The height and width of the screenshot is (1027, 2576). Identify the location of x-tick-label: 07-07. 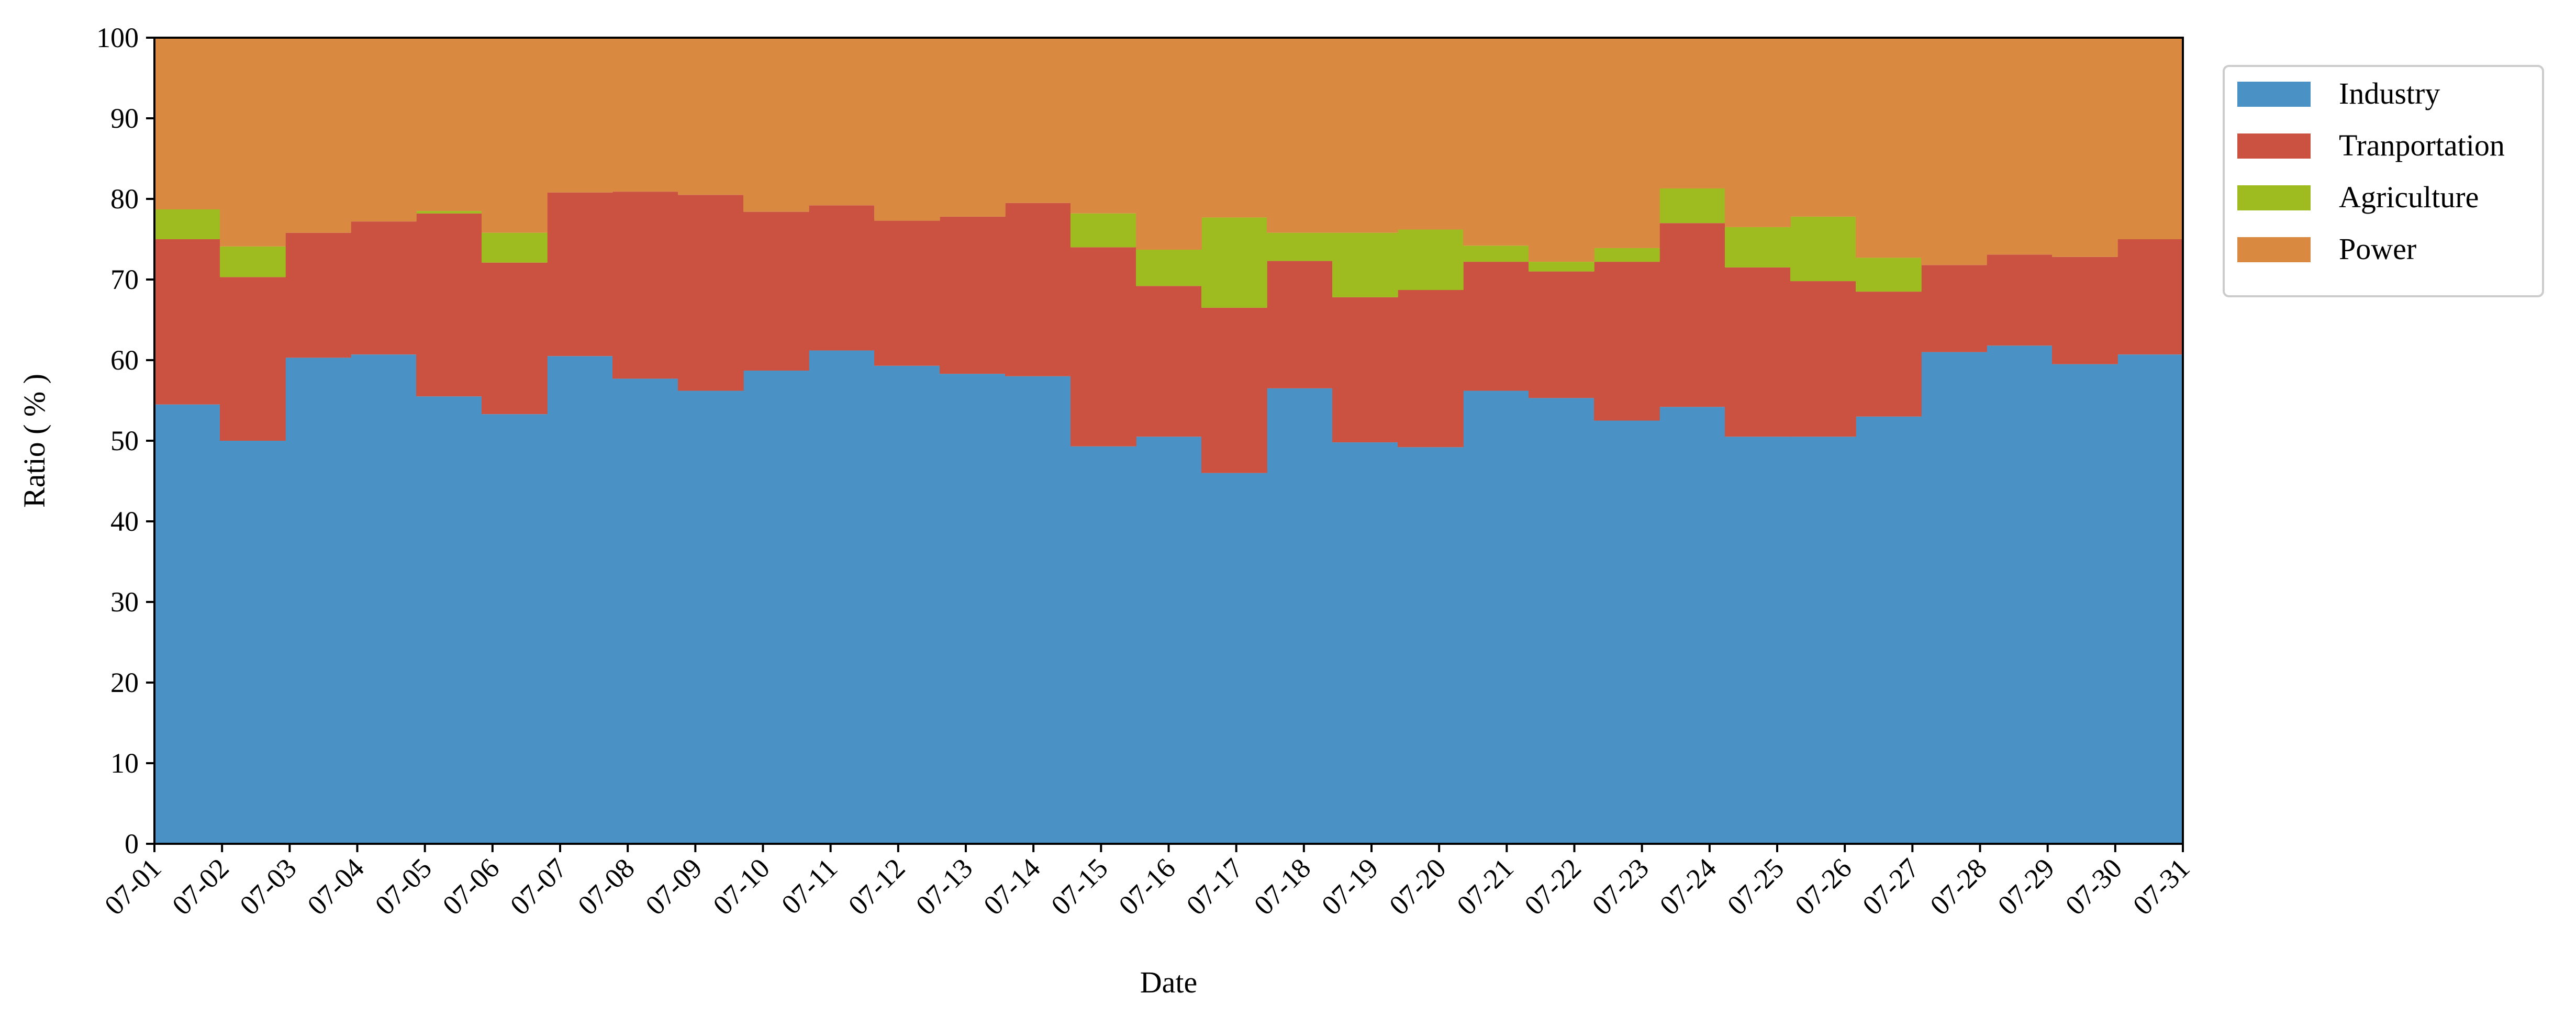
(538, 886).